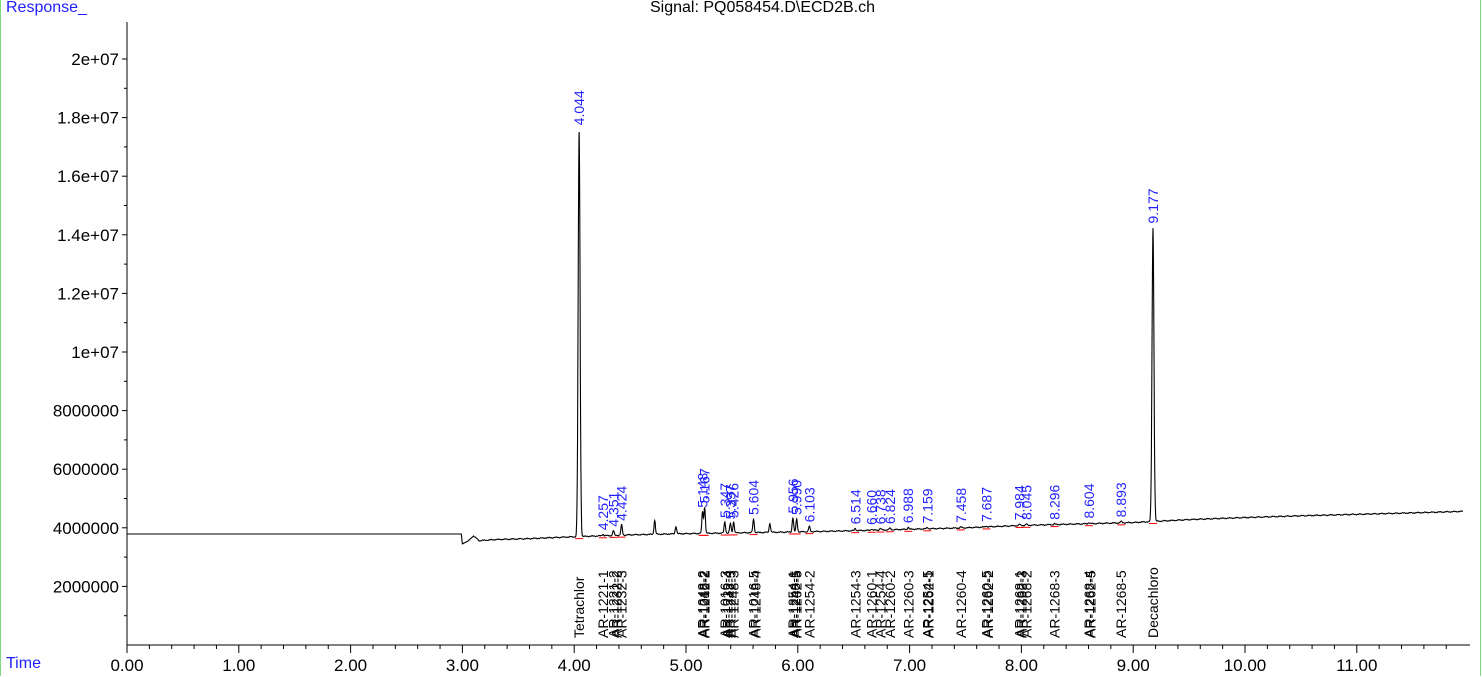  What do you see at coordinates (793, 495) in the screenshot?
I see `peak-rt-label: 5.956` at bounding box center [793, 495].